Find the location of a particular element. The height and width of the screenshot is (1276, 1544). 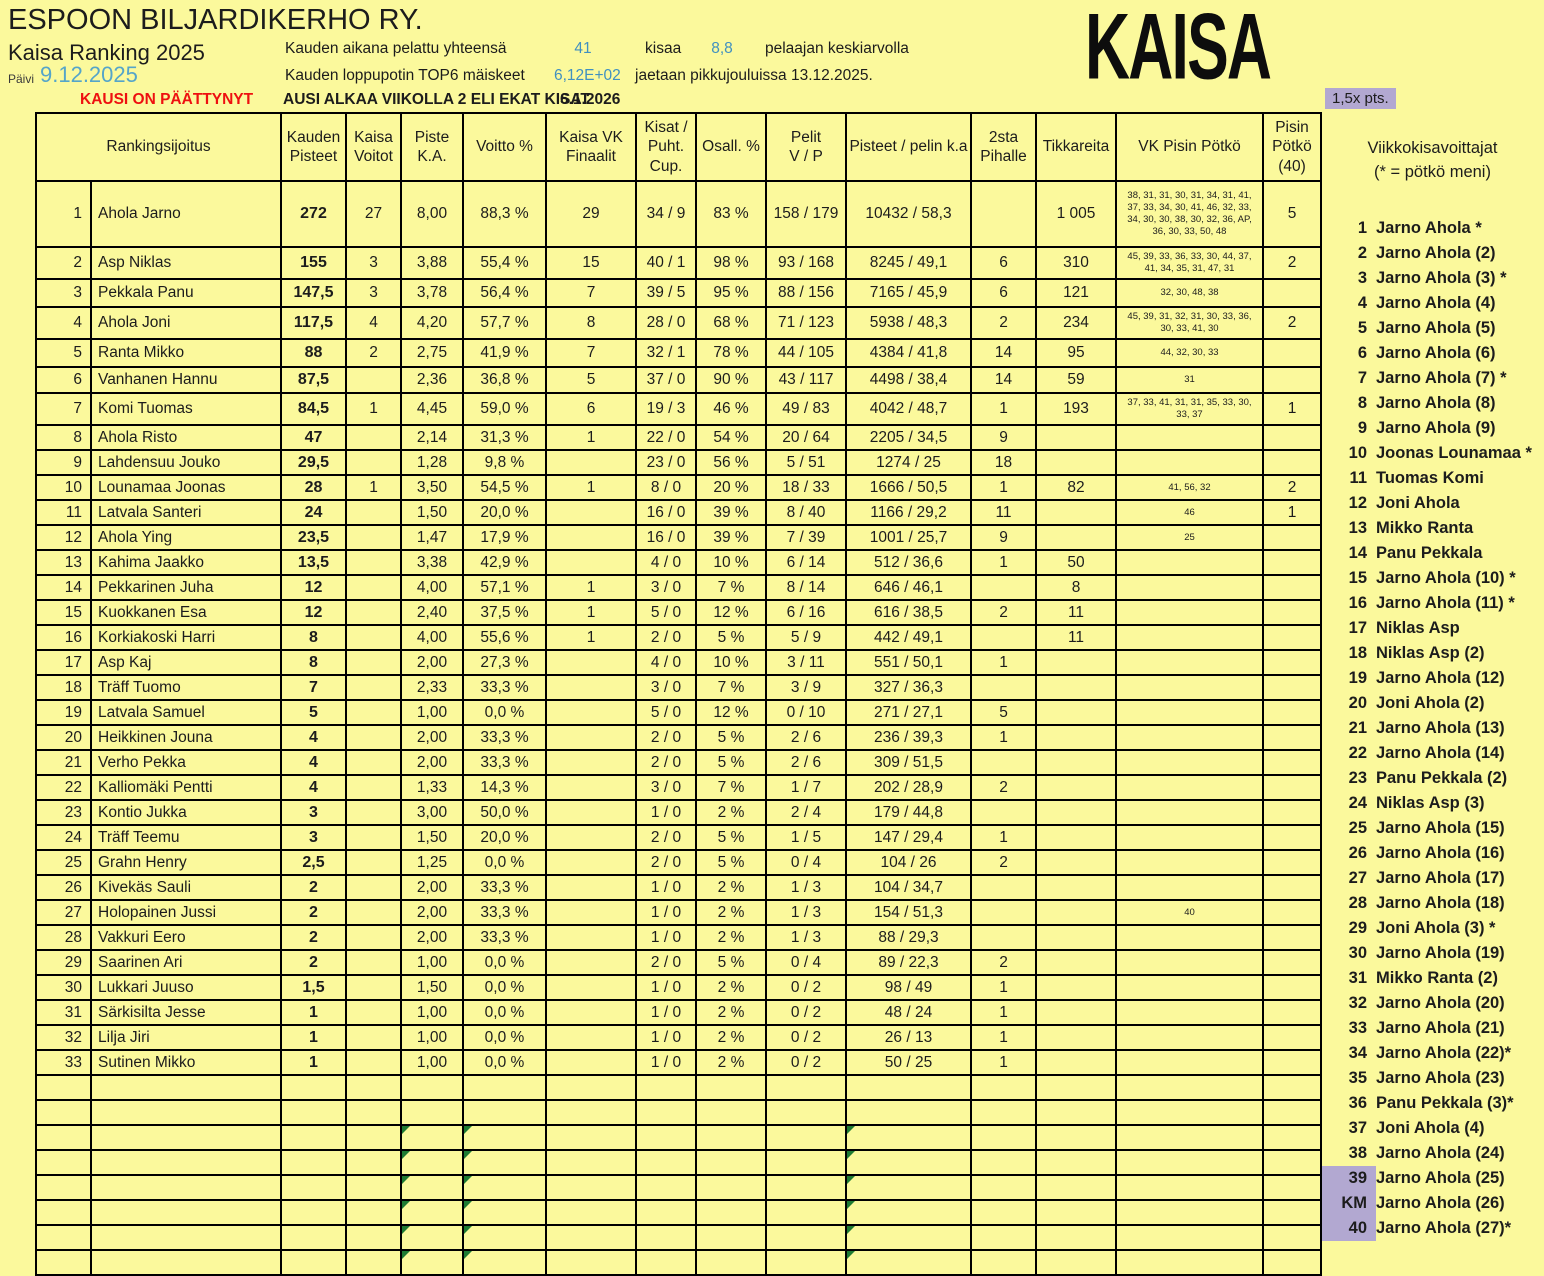

cell-osall-pct: 78 % is located at coordinates (731, 353).